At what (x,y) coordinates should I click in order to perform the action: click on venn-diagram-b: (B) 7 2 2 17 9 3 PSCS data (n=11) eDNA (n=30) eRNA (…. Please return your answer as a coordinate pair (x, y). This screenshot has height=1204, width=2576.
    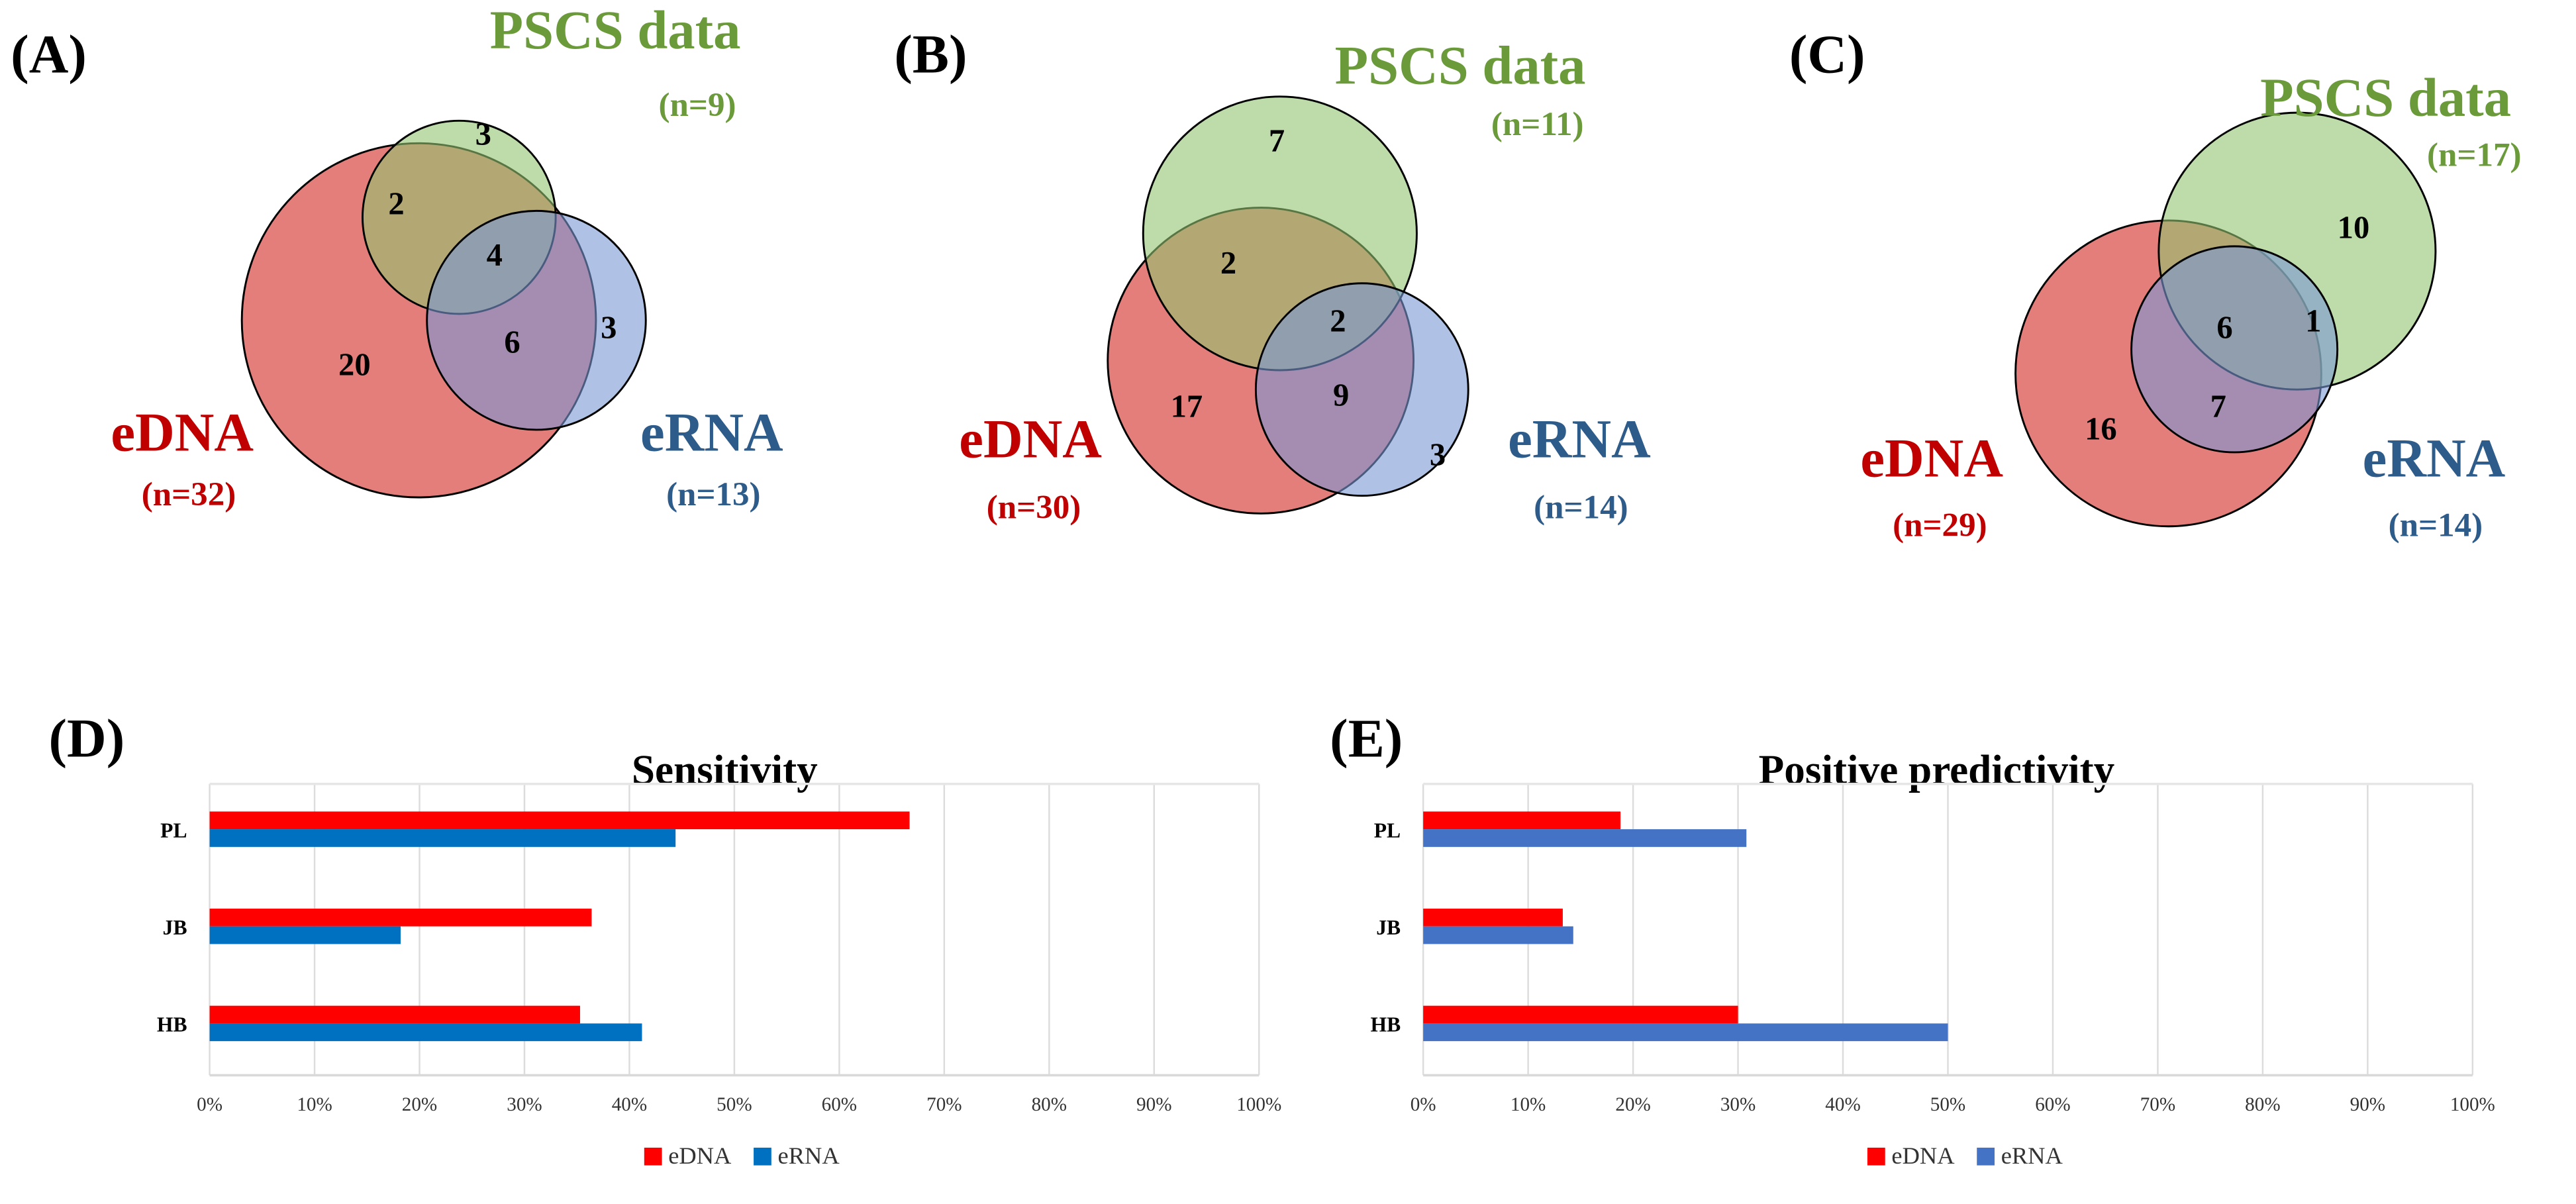
    Looking at the image, I should click on (1272, 274).